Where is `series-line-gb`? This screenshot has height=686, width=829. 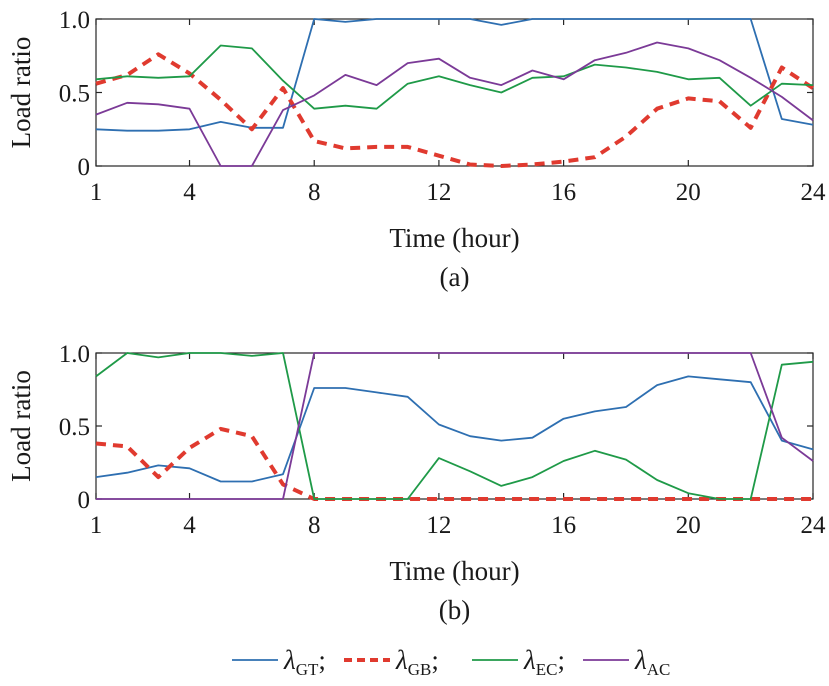 series-line-gb is located at coordinates (455, 110).